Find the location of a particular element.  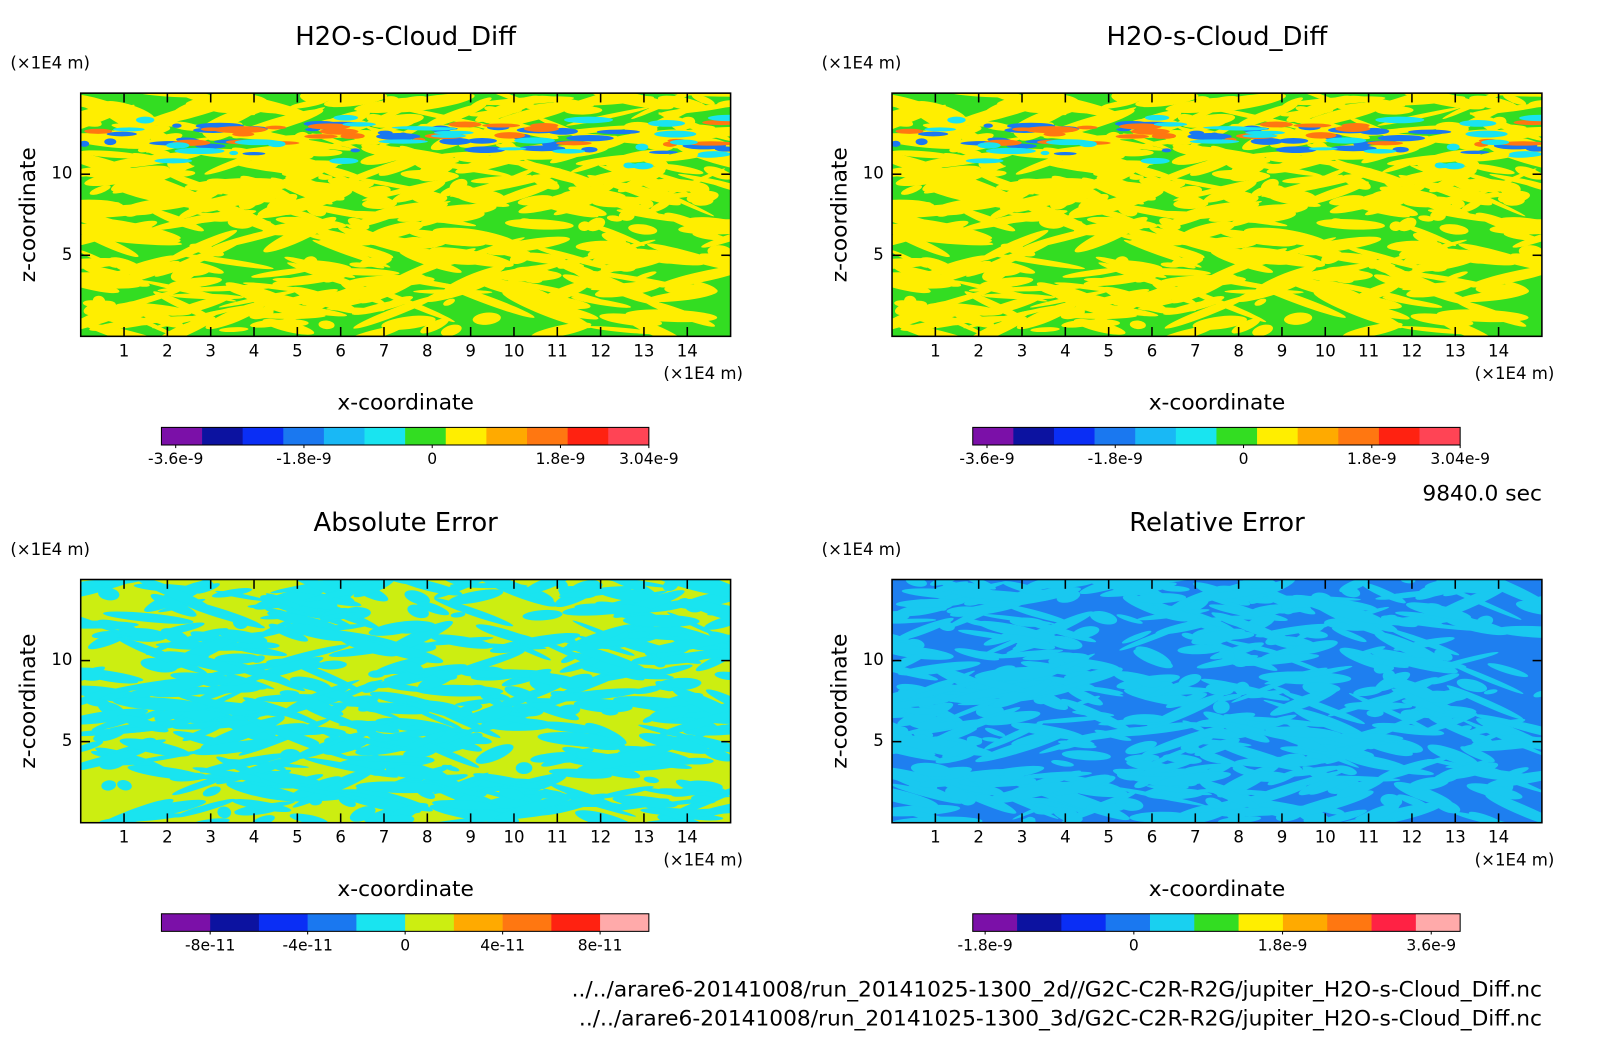

x-tick-label: 7 is located at coordinates (384, 837).